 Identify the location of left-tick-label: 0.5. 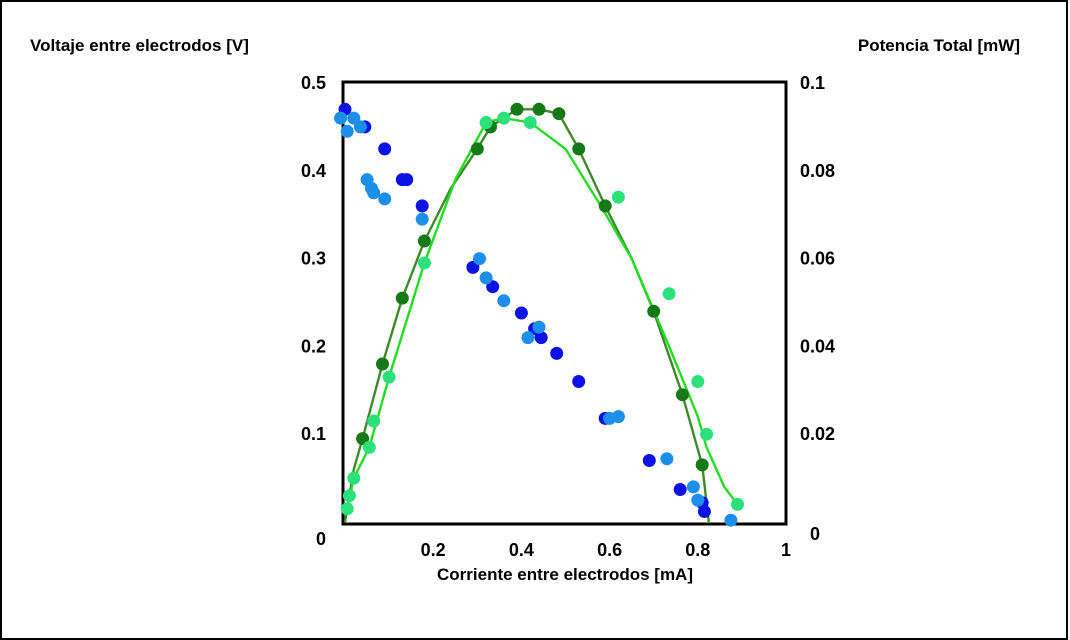
(313, 83).